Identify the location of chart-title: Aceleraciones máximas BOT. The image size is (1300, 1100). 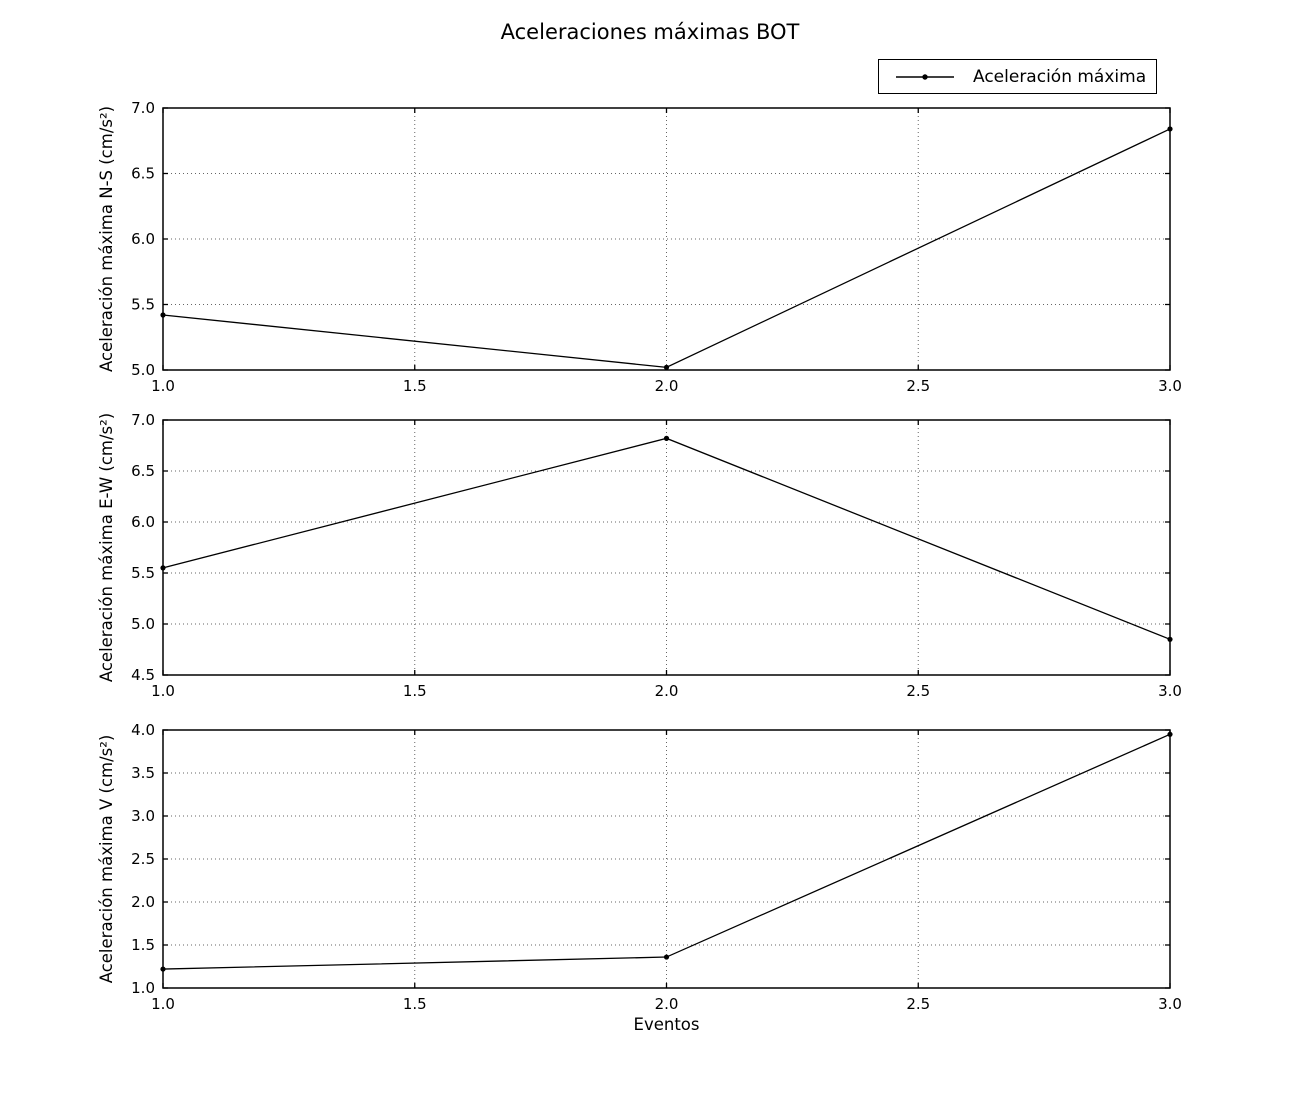
(650, 32).